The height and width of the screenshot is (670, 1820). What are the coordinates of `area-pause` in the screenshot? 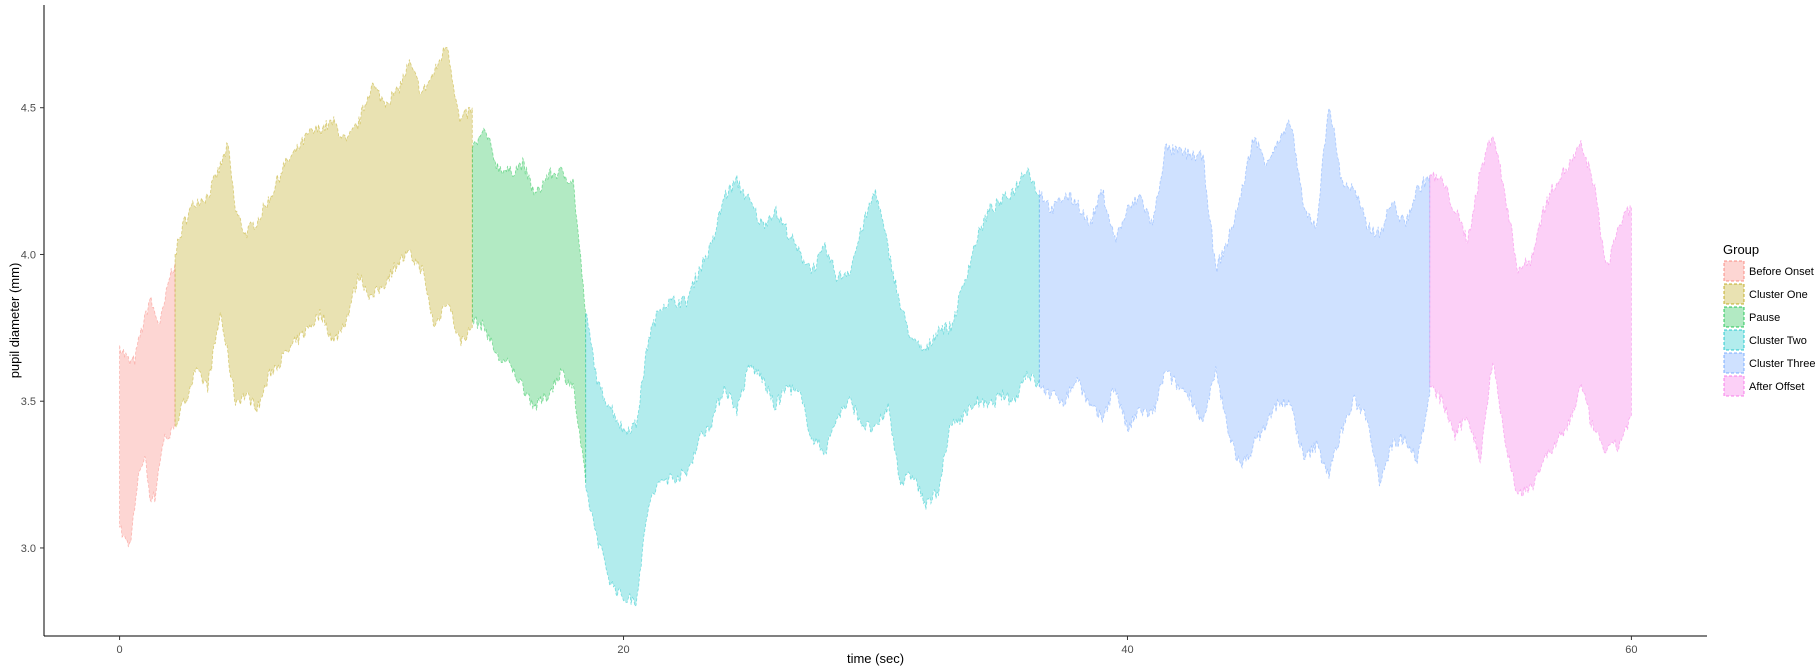 It's located at (529, 305).